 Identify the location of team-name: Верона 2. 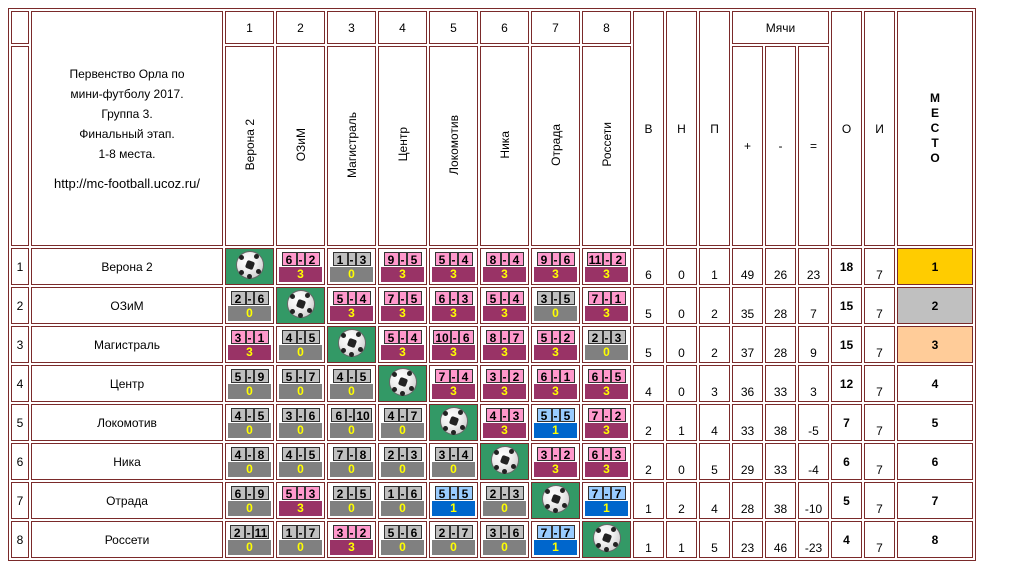
(127, 266).